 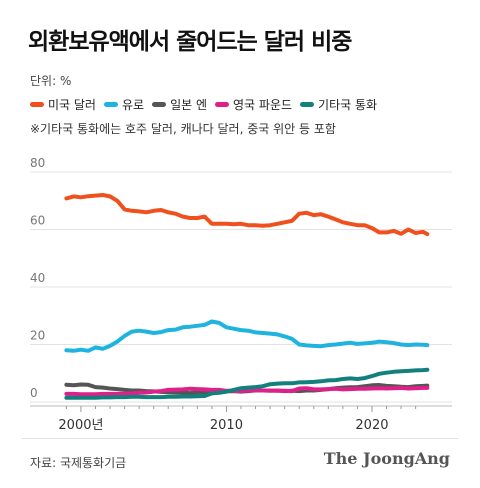 I want to click on legend-item-3: 영국 파운드, so click(x=253, y=104).